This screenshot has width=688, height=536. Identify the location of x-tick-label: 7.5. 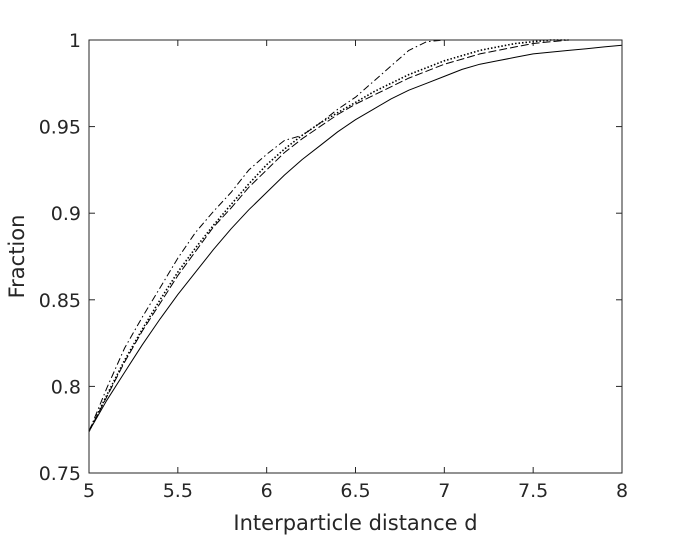
(533, 491).